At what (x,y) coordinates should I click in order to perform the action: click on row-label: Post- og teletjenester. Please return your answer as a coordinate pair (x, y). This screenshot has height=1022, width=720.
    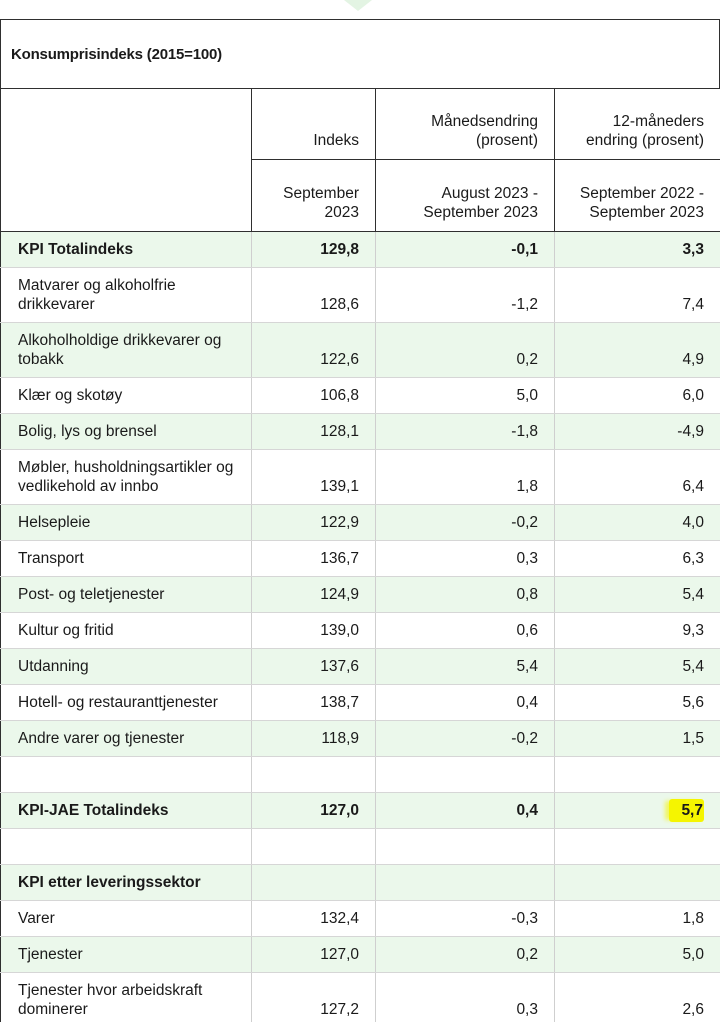
    Looking at the image, I should click on (126, 594).